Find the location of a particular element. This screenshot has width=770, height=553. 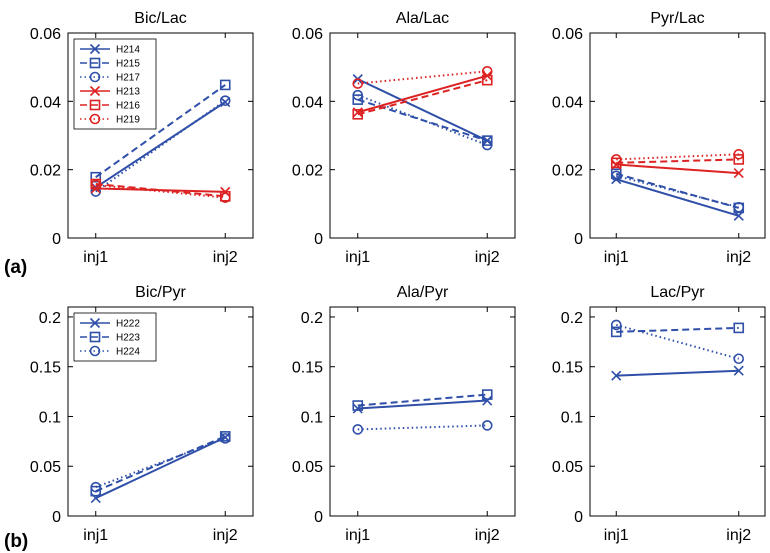

chart-title: Ala/Pyr is located at coordinates (423, 292).